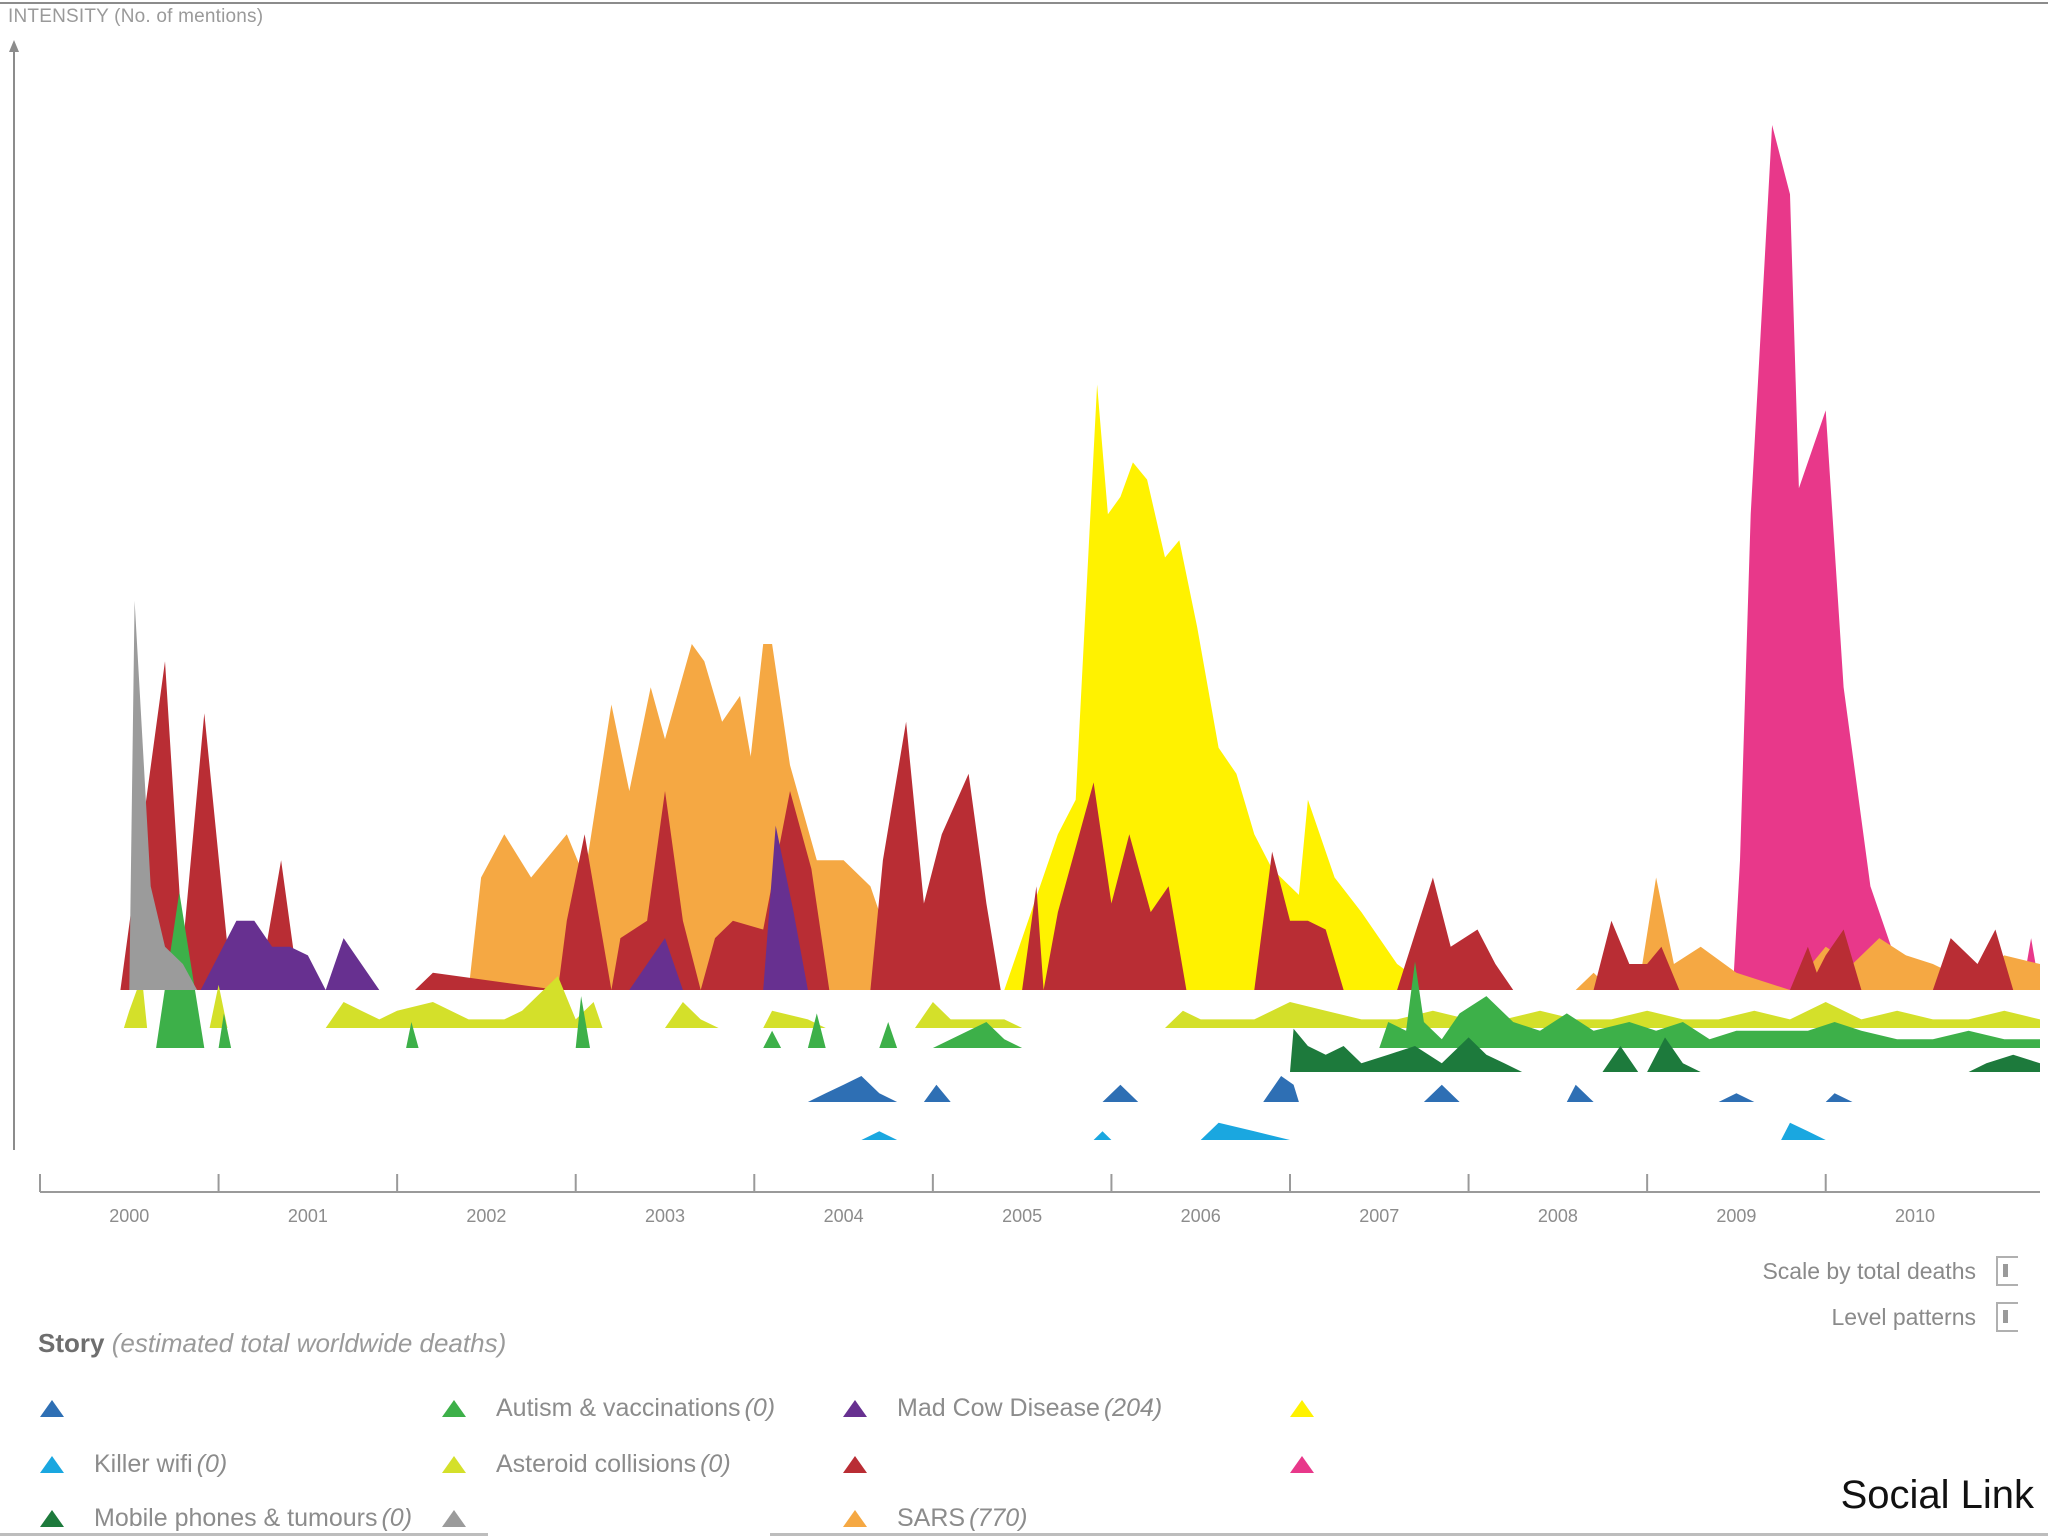 Image resolution: width=2048 pixels, height=1536 pixels. I want to click on legend-deaths: (770), so click(998, 1517).